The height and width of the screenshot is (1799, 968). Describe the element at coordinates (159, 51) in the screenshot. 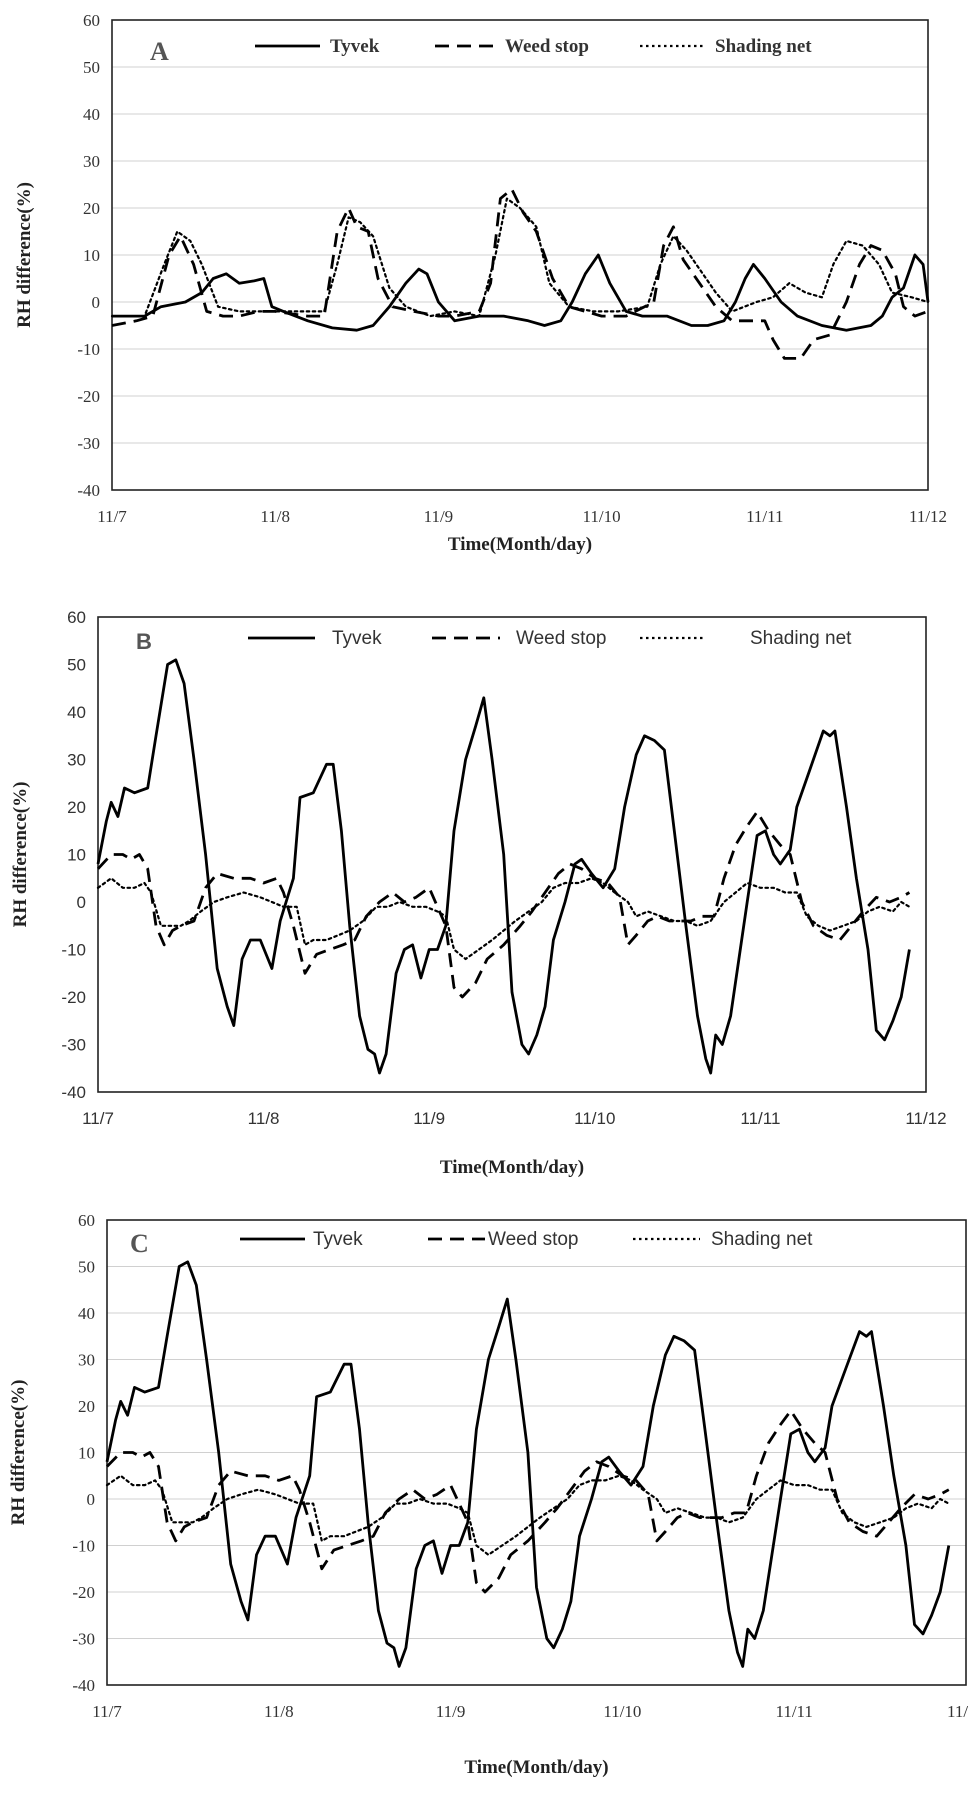

I see `panel-label: A` at that location.